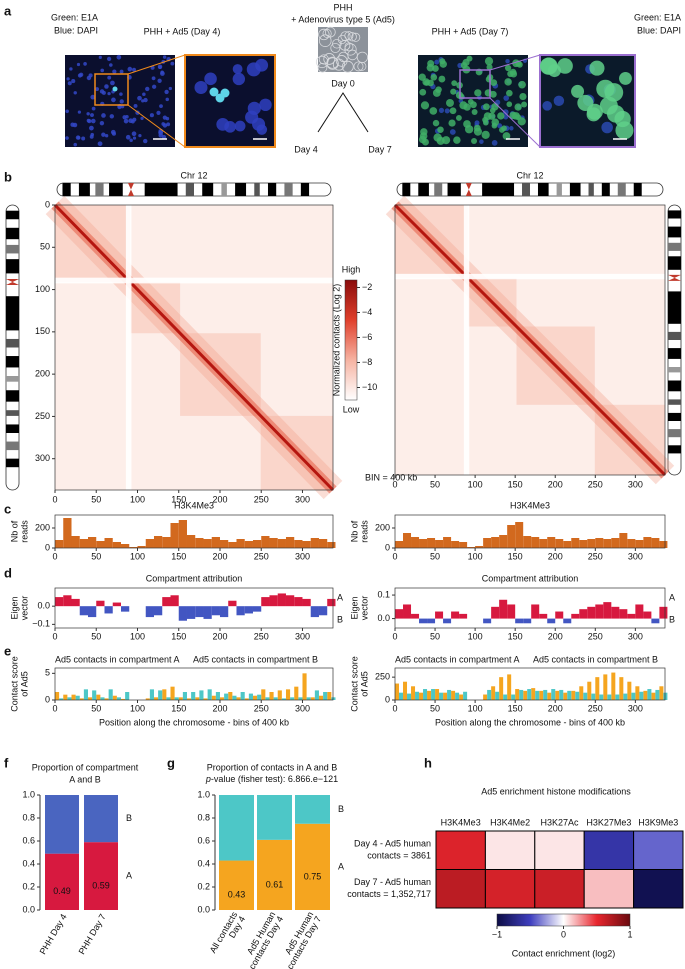 This screenshot has height=969, width=685. What do you see at coordinates (28, 863) in the screenshot?
I see `y-tick-label: 0.4` at bounding box center [28, 863].